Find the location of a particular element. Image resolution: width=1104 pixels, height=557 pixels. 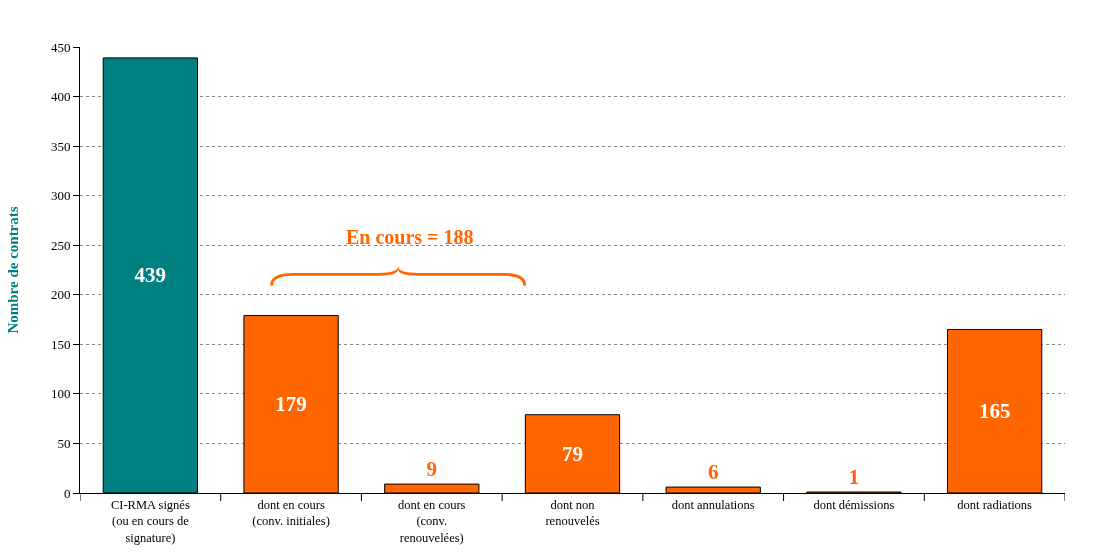

x-tick-label: dont annulations is located at coordinates (713, 505).